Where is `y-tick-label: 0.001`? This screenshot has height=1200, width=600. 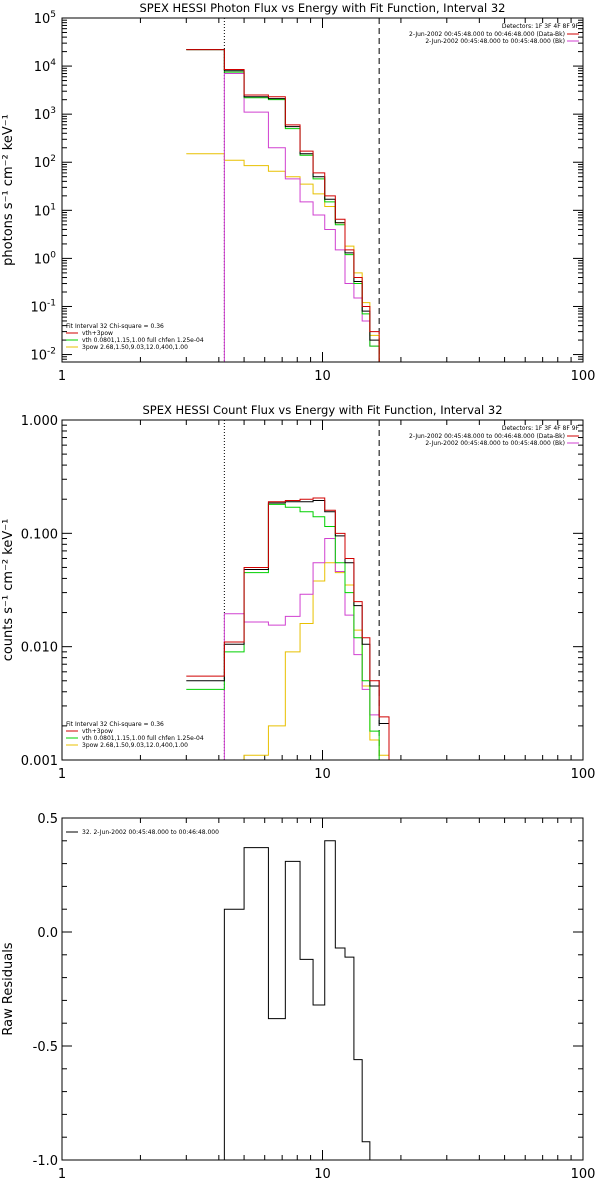
y-tick-label: 0.001 is located at coordinates (39, 761).